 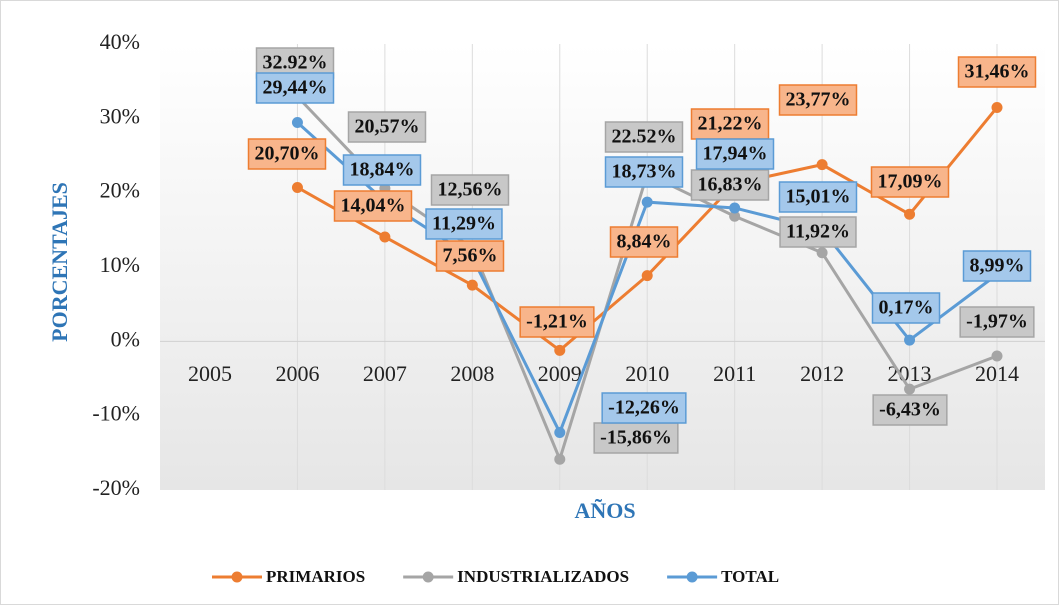 What do you see at coordinates (543, 576) in the screenshot?
I see `legend-label: INDUSTRIALIZADOS` at bounding box center [543, 576].